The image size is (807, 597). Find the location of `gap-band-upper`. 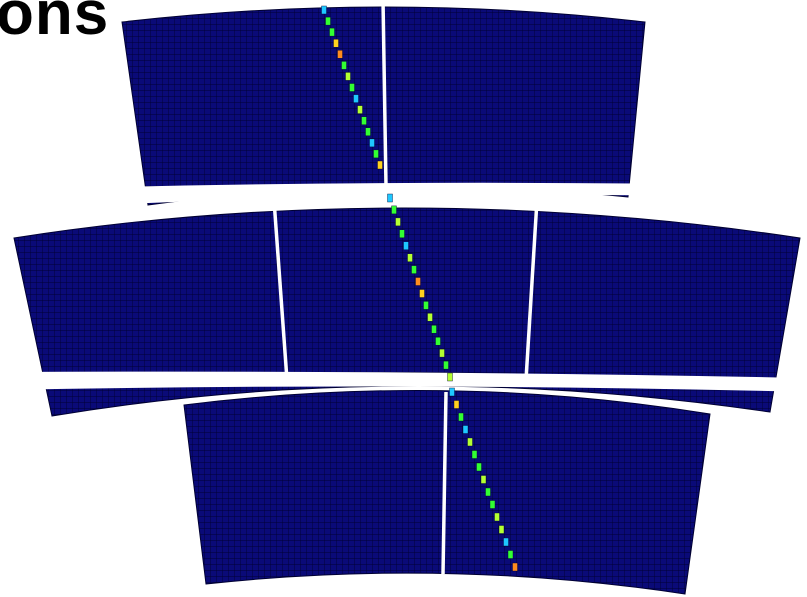

gap-band-upper is located at coordinates (403, 196).